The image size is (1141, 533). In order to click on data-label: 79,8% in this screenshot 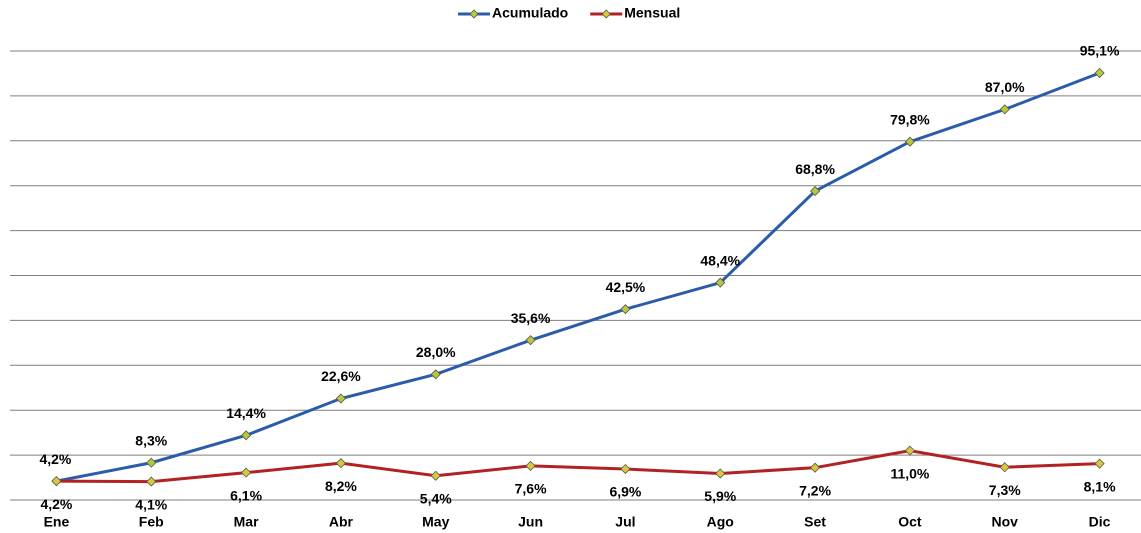, I will do `click(910, 119)`.